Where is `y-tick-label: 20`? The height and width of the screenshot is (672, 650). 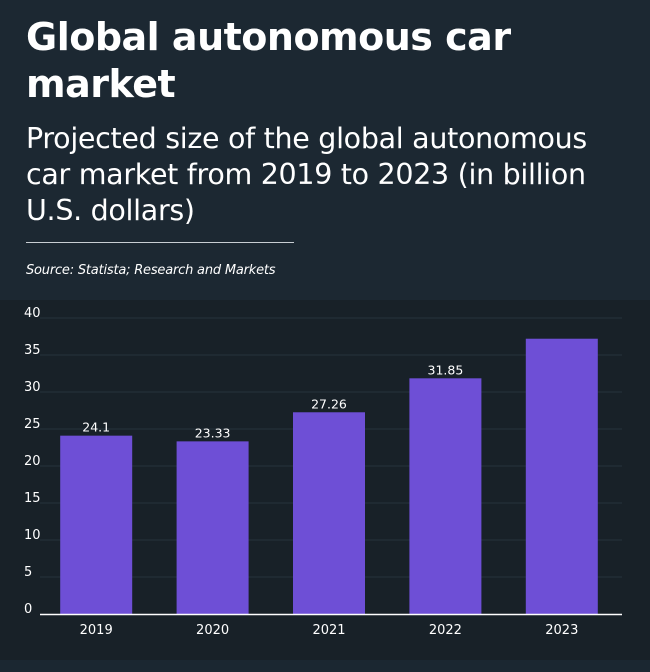 y-tick-label: 20 is located at coordinates (32, 461).